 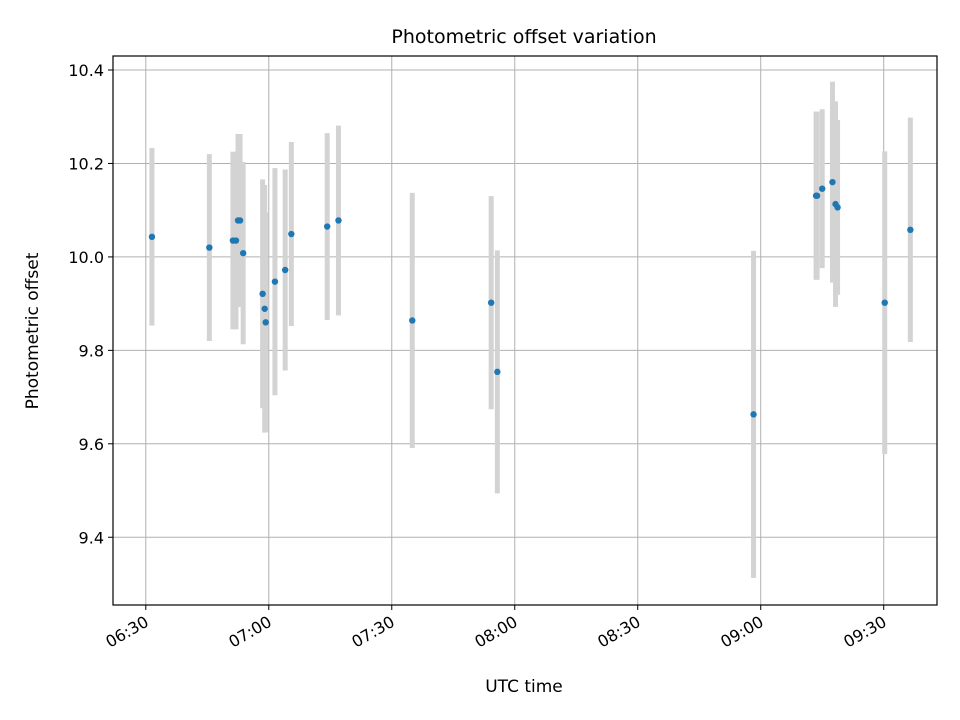 I want to click on x-tick-label: 07:30, so click(x=372, y=632).